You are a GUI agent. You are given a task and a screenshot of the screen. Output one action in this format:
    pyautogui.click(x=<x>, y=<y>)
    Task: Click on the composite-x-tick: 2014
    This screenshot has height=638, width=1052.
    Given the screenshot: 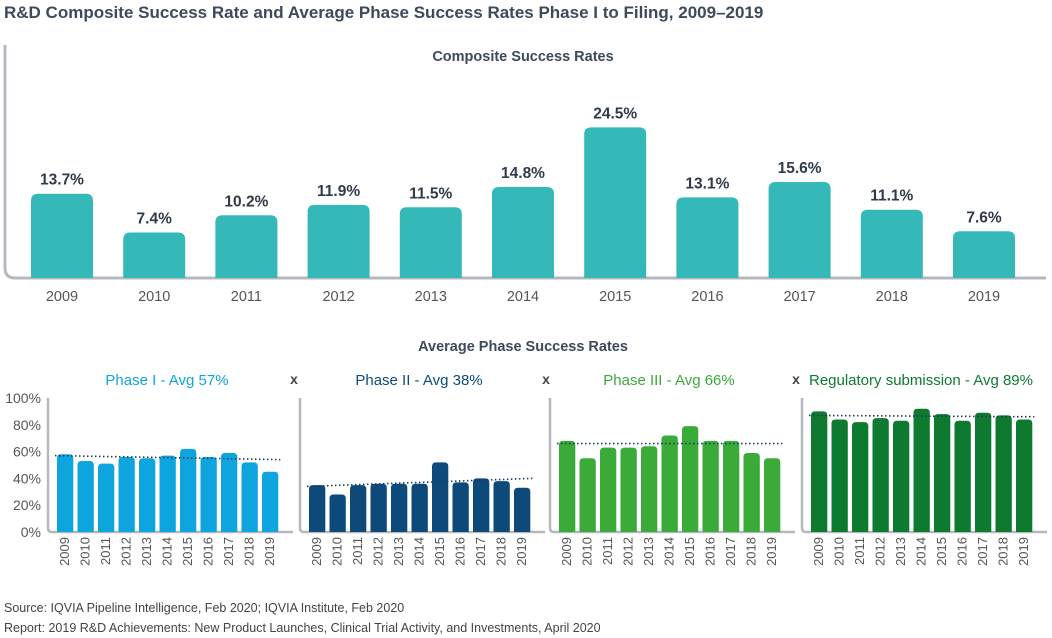 What is the action you would take?
    pyautogui.click(x=523, y=297)
    